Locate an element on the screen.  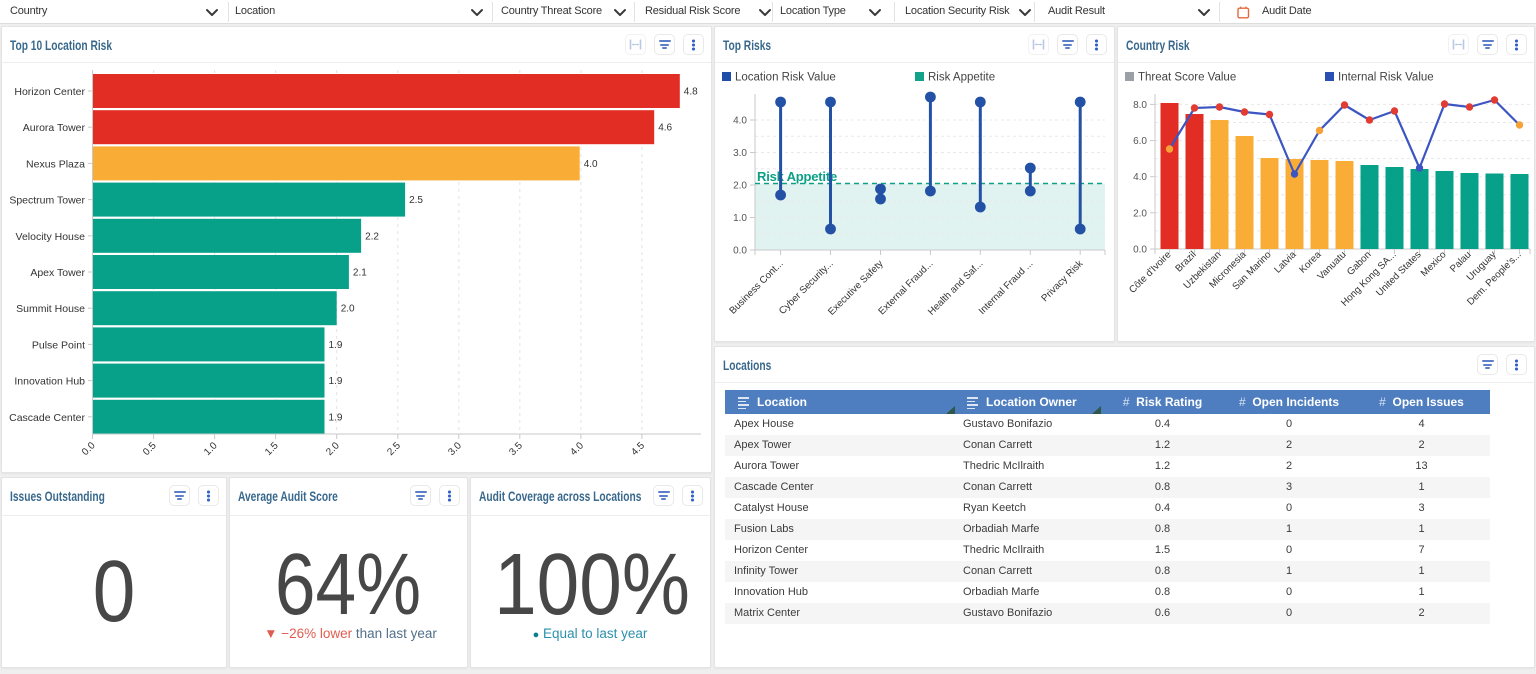
svg-text: 6.0 is located at coordinates (1140, 141).